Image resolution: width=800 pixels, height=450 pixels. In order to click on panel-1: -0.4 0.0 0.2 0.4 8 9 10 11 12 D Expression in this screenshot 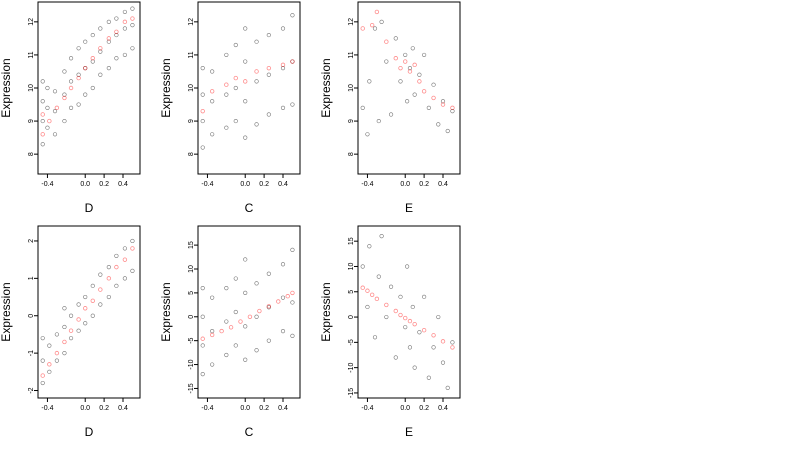, I will do `click(70, 108)`.